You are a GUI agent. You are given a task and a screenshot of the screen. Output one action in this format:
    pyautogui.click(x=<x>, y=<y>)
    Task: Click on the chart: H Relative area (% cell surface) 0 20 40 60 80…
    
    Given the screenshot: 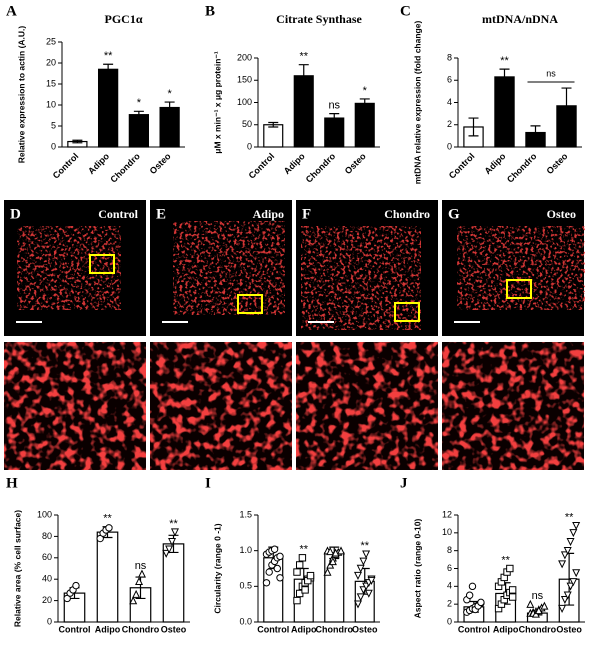 What is the action you would take?
    pyautogui.click(x=98, y=554)
    